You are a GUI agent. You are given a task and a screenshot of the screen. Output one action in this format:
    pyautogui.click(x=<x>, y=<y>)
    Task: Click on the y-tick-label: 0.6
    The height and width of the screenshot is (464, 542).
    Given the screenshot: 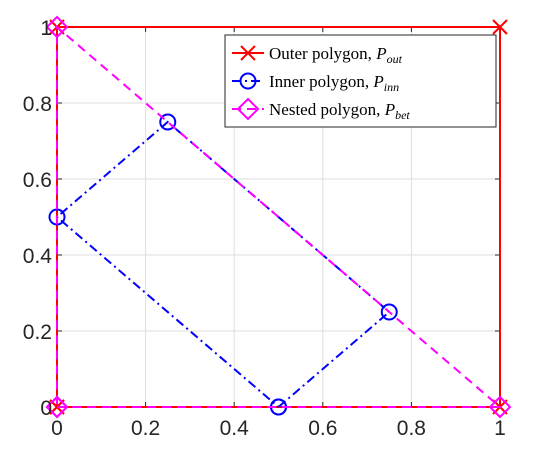 What is the action you would take?
    pyautogui.click(x=37, y=180)
    